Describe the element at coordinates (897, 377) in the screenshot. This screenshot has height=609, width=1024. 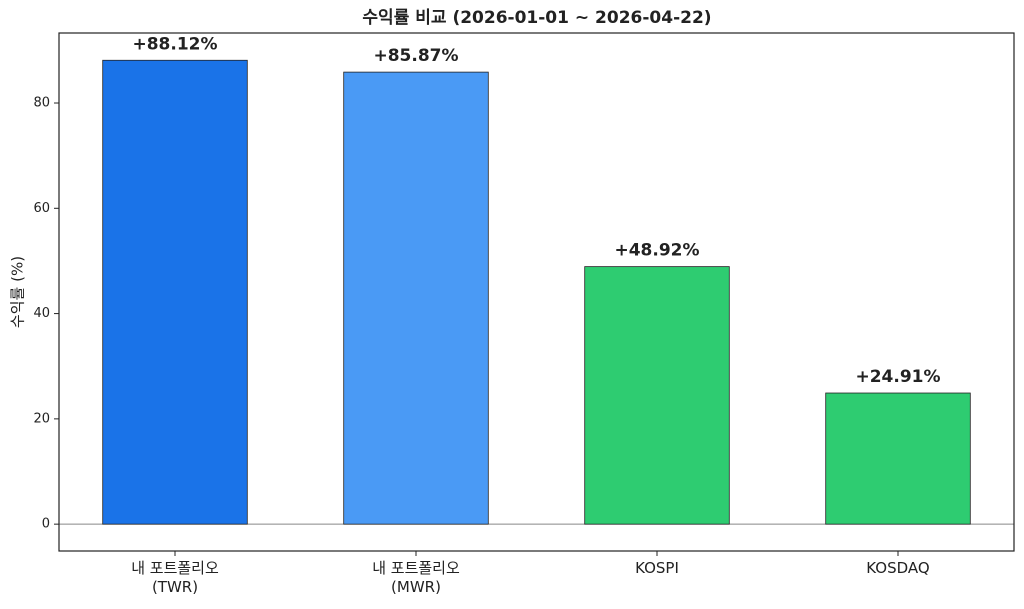
I see `value-label: +24.91%` at that location.